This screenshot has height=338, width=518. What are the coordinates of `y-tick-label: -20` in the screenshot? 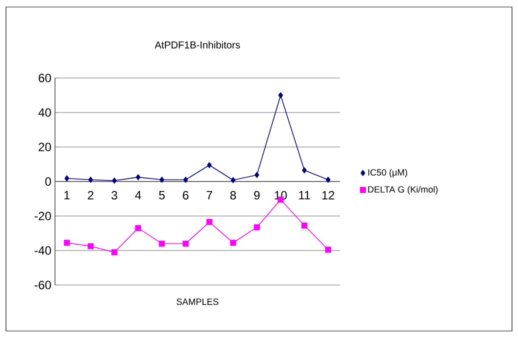 It's located at (43, 216).